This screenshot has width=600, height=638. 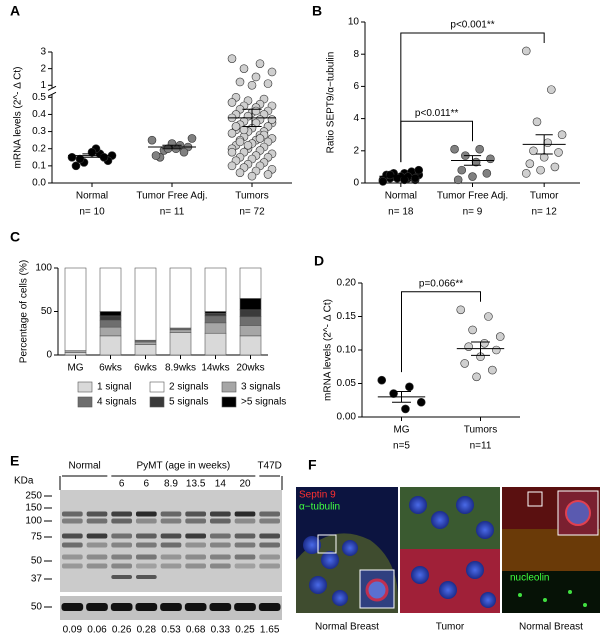 What do you see at coordinates (116, 402) in the screenshot?
I see `legend-label: 4 signals` at bounding box center [116, 402].